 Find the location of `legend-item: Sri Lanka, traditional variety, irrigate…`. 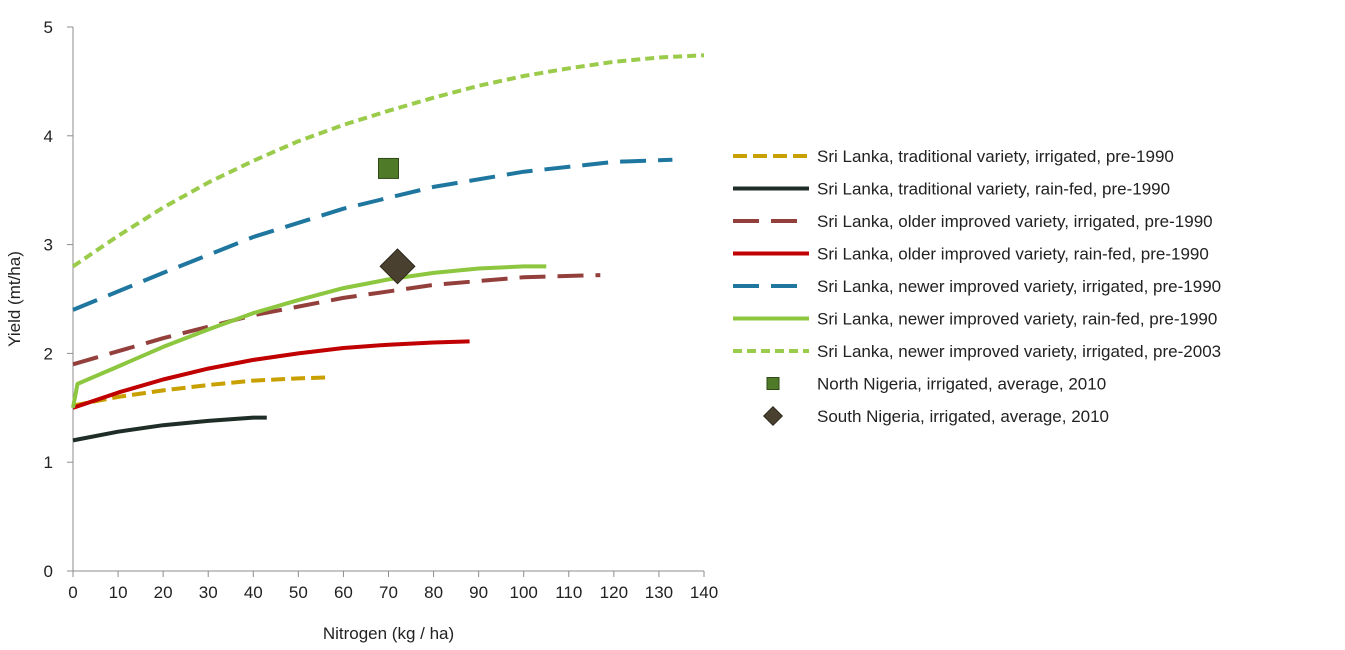

legend-item: Sri Lanka, traditional variety, irrigate… is located at coordinates (953, 156).